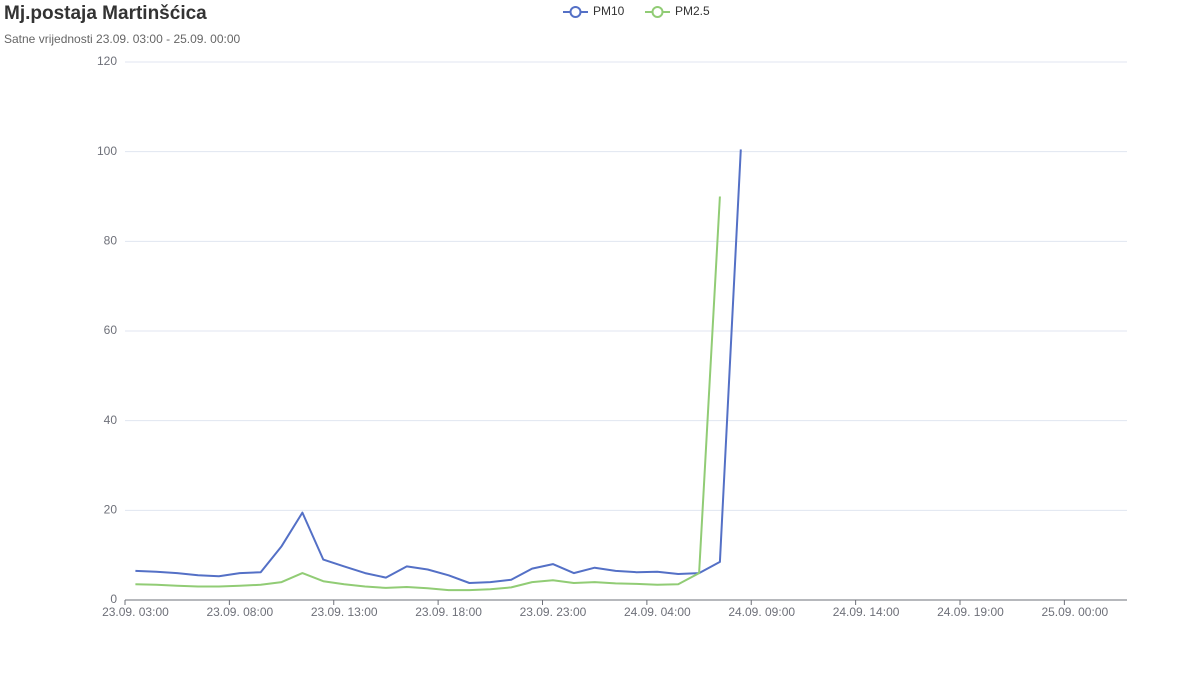 The height and width of the screenshot is (675, 1200). I want to click on x-tick-label: 25.09. 00:00, so click(1074, 612).